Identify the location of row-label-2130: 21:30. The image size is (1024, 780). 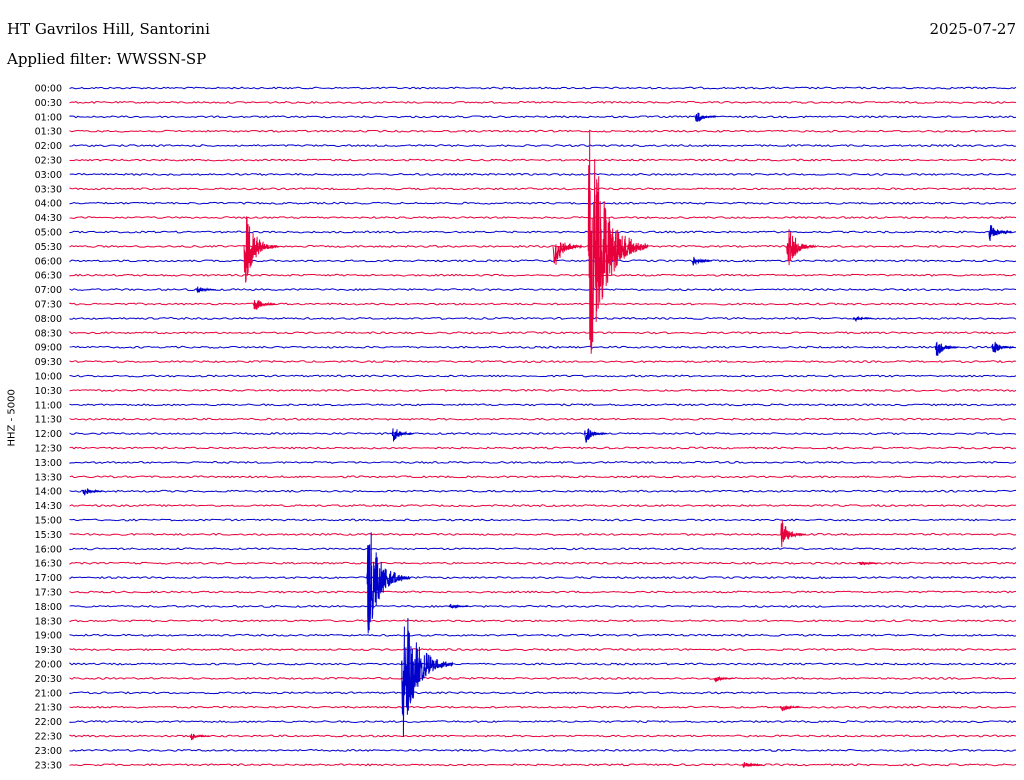
(48, 708).